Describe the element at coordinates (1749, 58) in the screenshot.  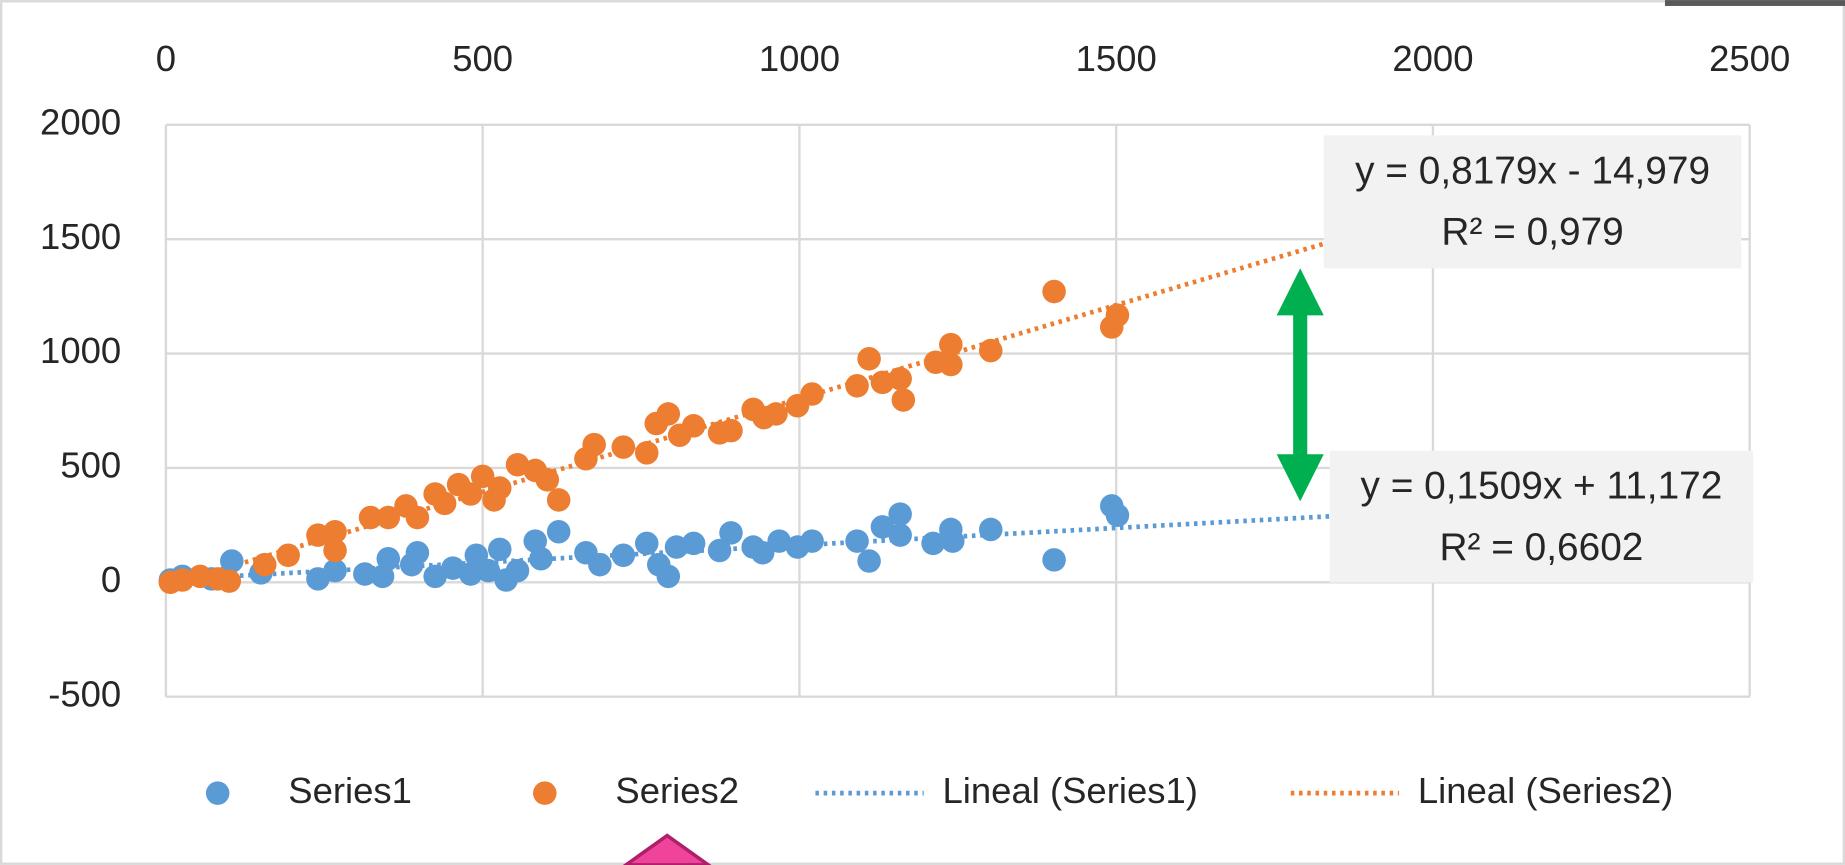
I see `x-tick-label: 2500` at that location.